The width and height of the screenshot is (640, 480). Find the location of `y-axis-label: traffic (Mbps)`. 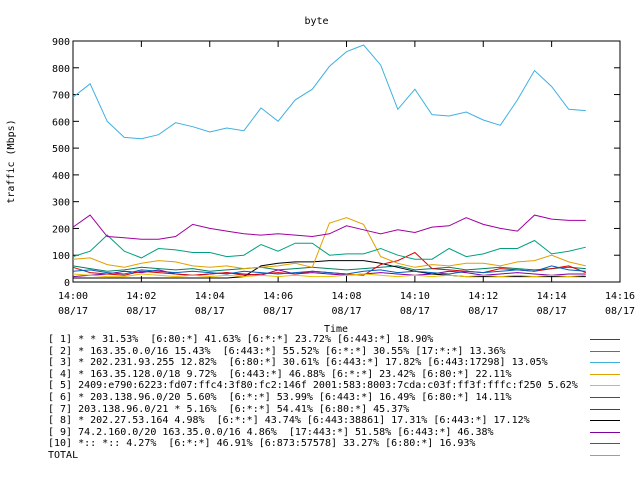

y-axis-label: traffic (Mbps) is located at coordinates (11, 161).